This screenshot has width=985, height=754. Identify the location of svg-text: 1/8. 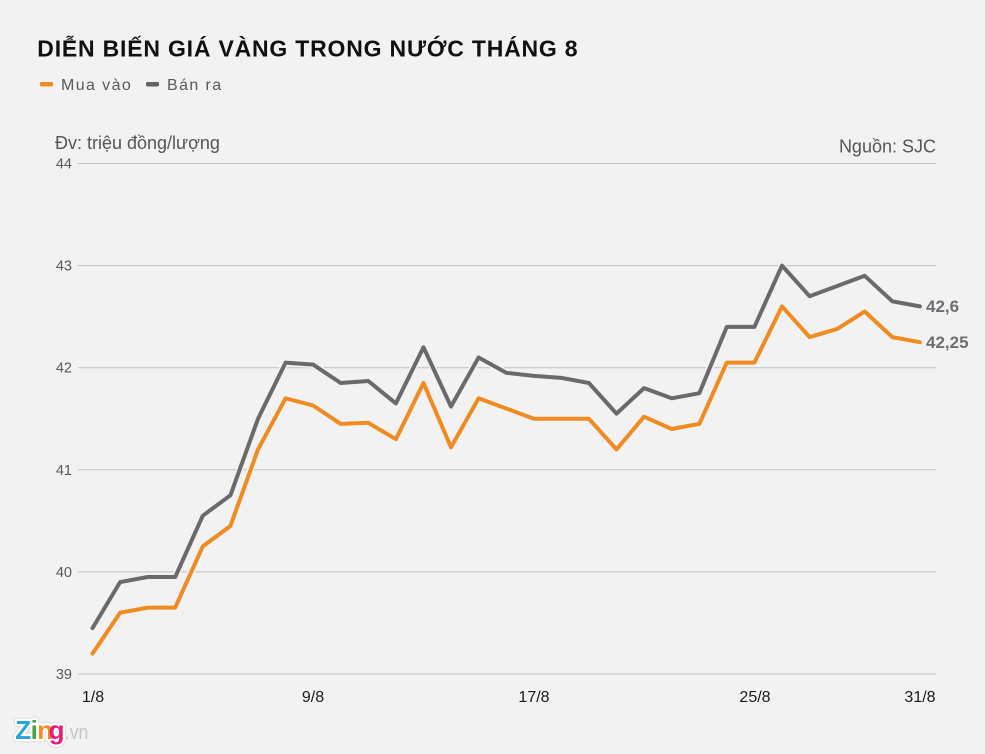
(93, 697).